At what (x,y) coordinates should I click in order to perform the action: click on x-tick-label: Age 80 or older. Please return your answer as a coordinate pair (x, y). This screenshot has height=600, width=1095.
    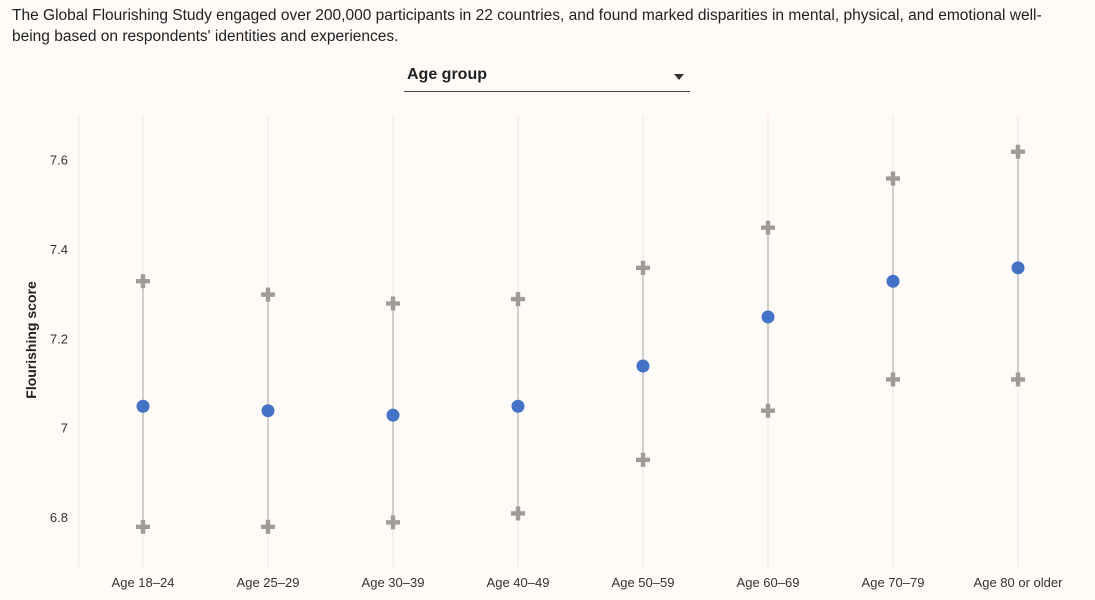
    Looking at the image, I should click on (1019, 582).